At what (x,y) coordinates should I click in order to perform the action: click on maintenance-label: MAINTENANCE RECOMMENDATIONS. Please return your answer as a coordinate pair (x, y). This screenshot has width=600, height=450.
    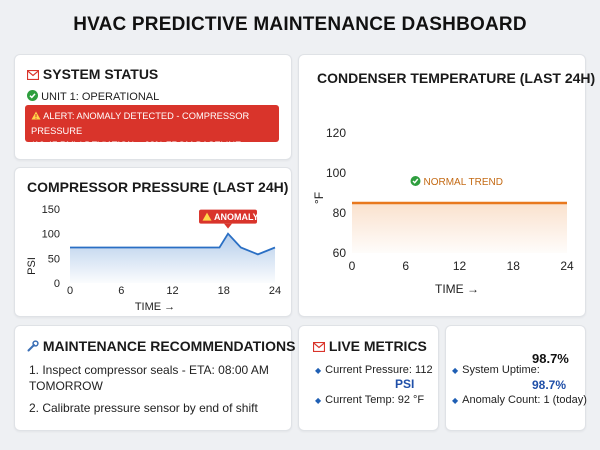
    Looking at the image, I should click on (169, 346).